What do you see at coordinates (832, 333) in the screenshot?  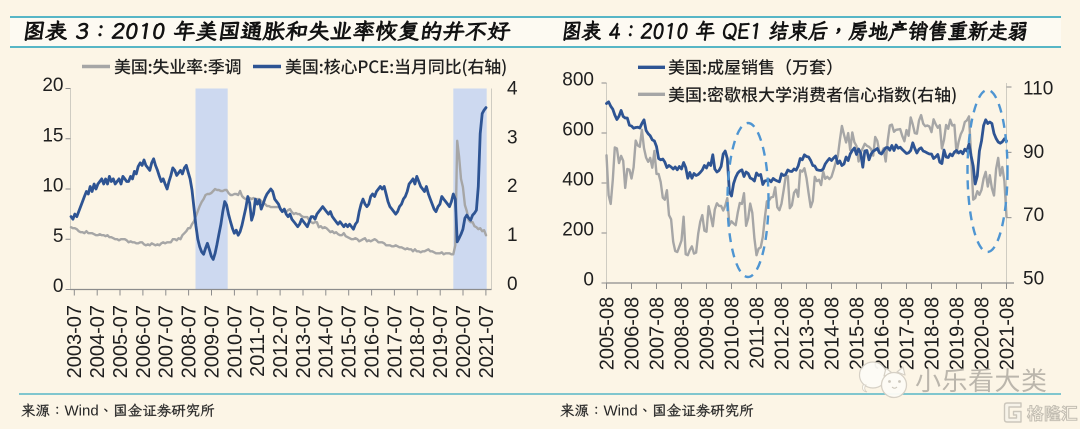 I see `svg-text: 2014-08` at bounding box center [832, 333].